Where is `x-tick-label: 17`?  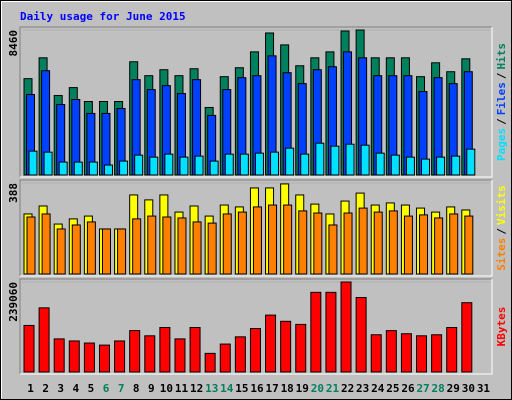
x-tick-label: 17 is located at coordinates (271, 388).